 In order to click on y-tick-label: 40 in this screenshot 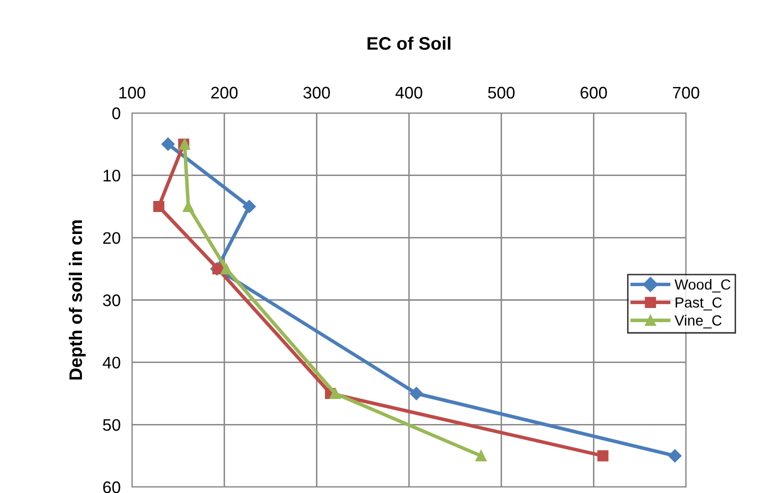, I will do `click(111, 362)`.